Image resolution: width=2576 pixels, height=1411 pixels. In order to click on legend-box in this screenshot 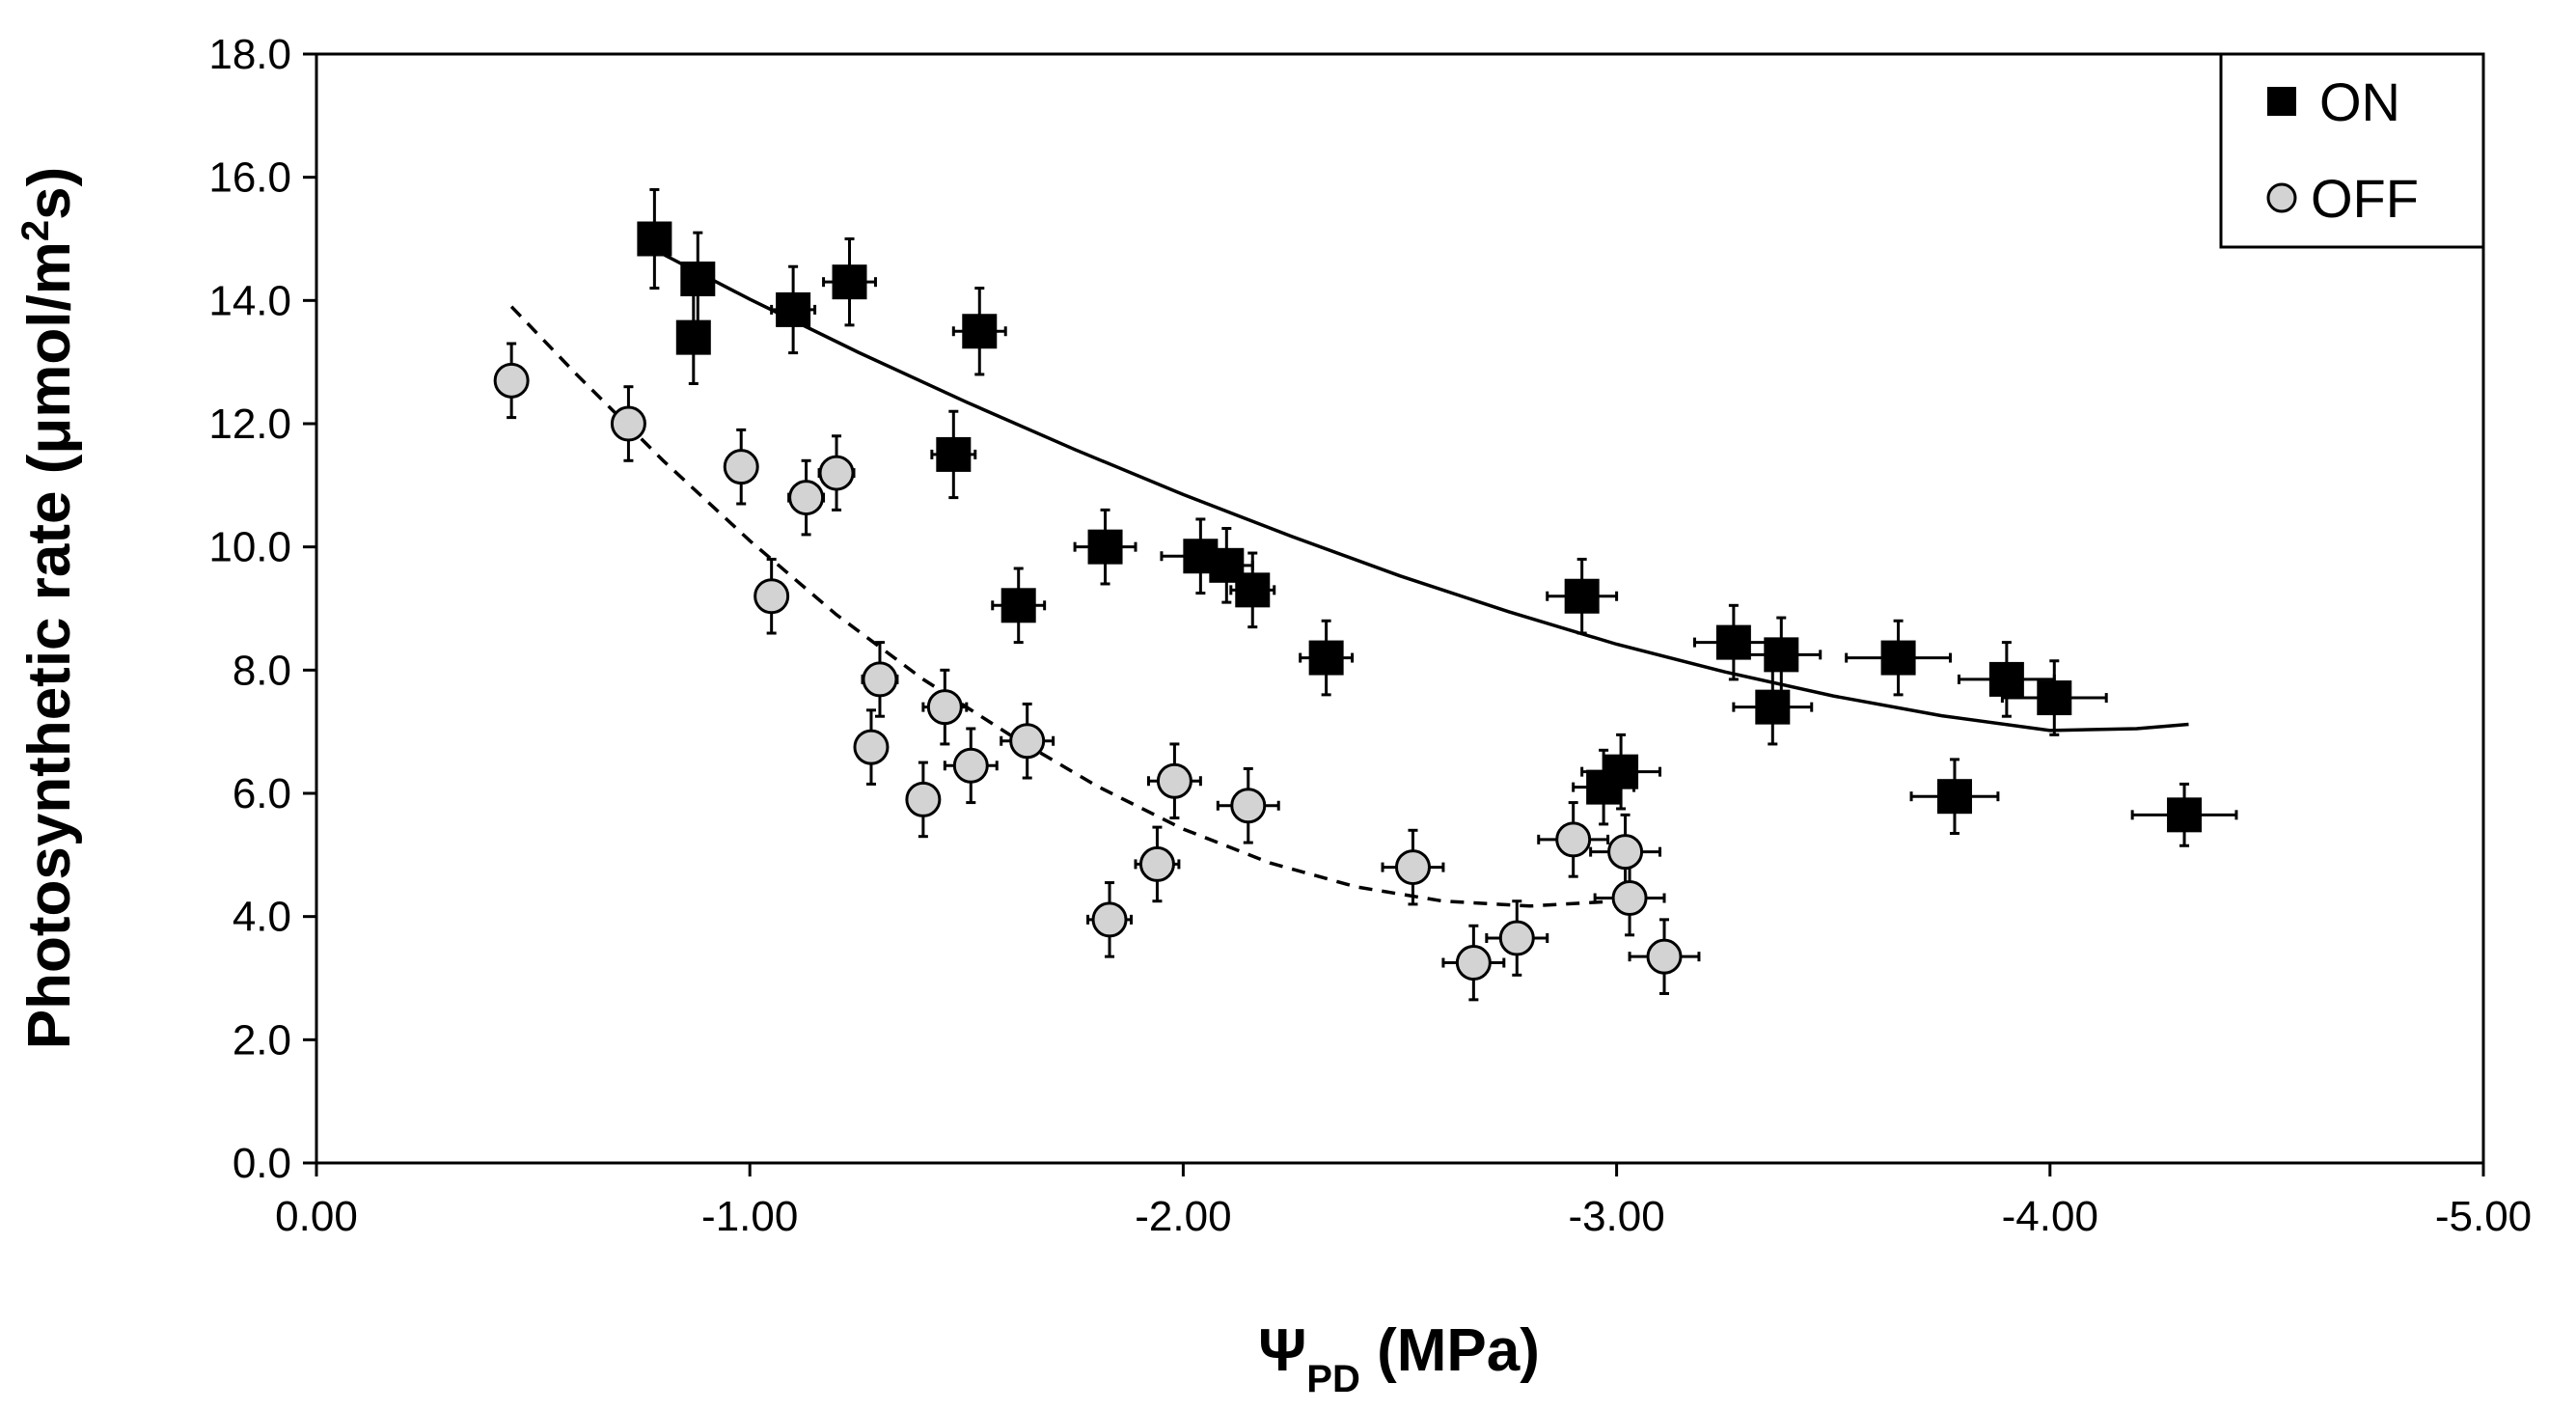, I will do `click(2352, 150)`.